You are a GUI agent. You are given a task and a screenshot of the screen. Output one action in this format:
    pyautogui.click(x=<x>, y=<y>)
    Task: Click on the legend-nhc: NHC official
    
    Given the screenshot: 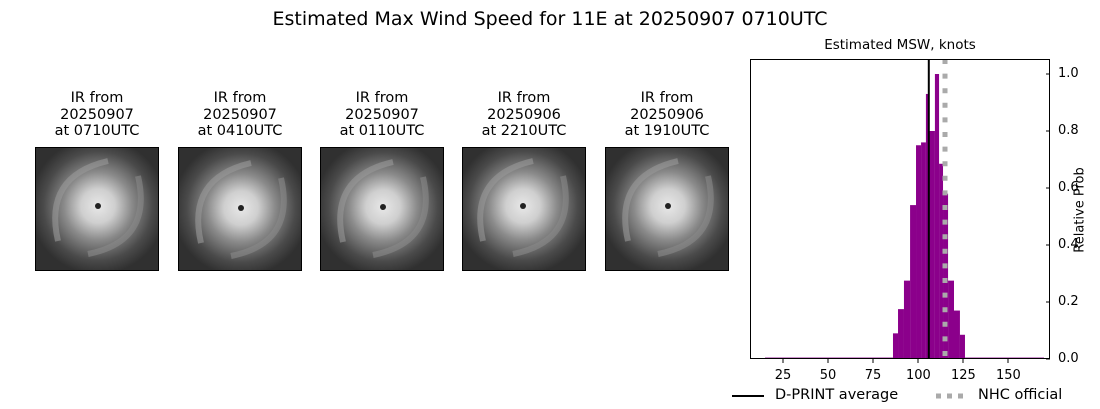 What is the action you would take?
    pyautogui.click(x=1020, y=395)
    